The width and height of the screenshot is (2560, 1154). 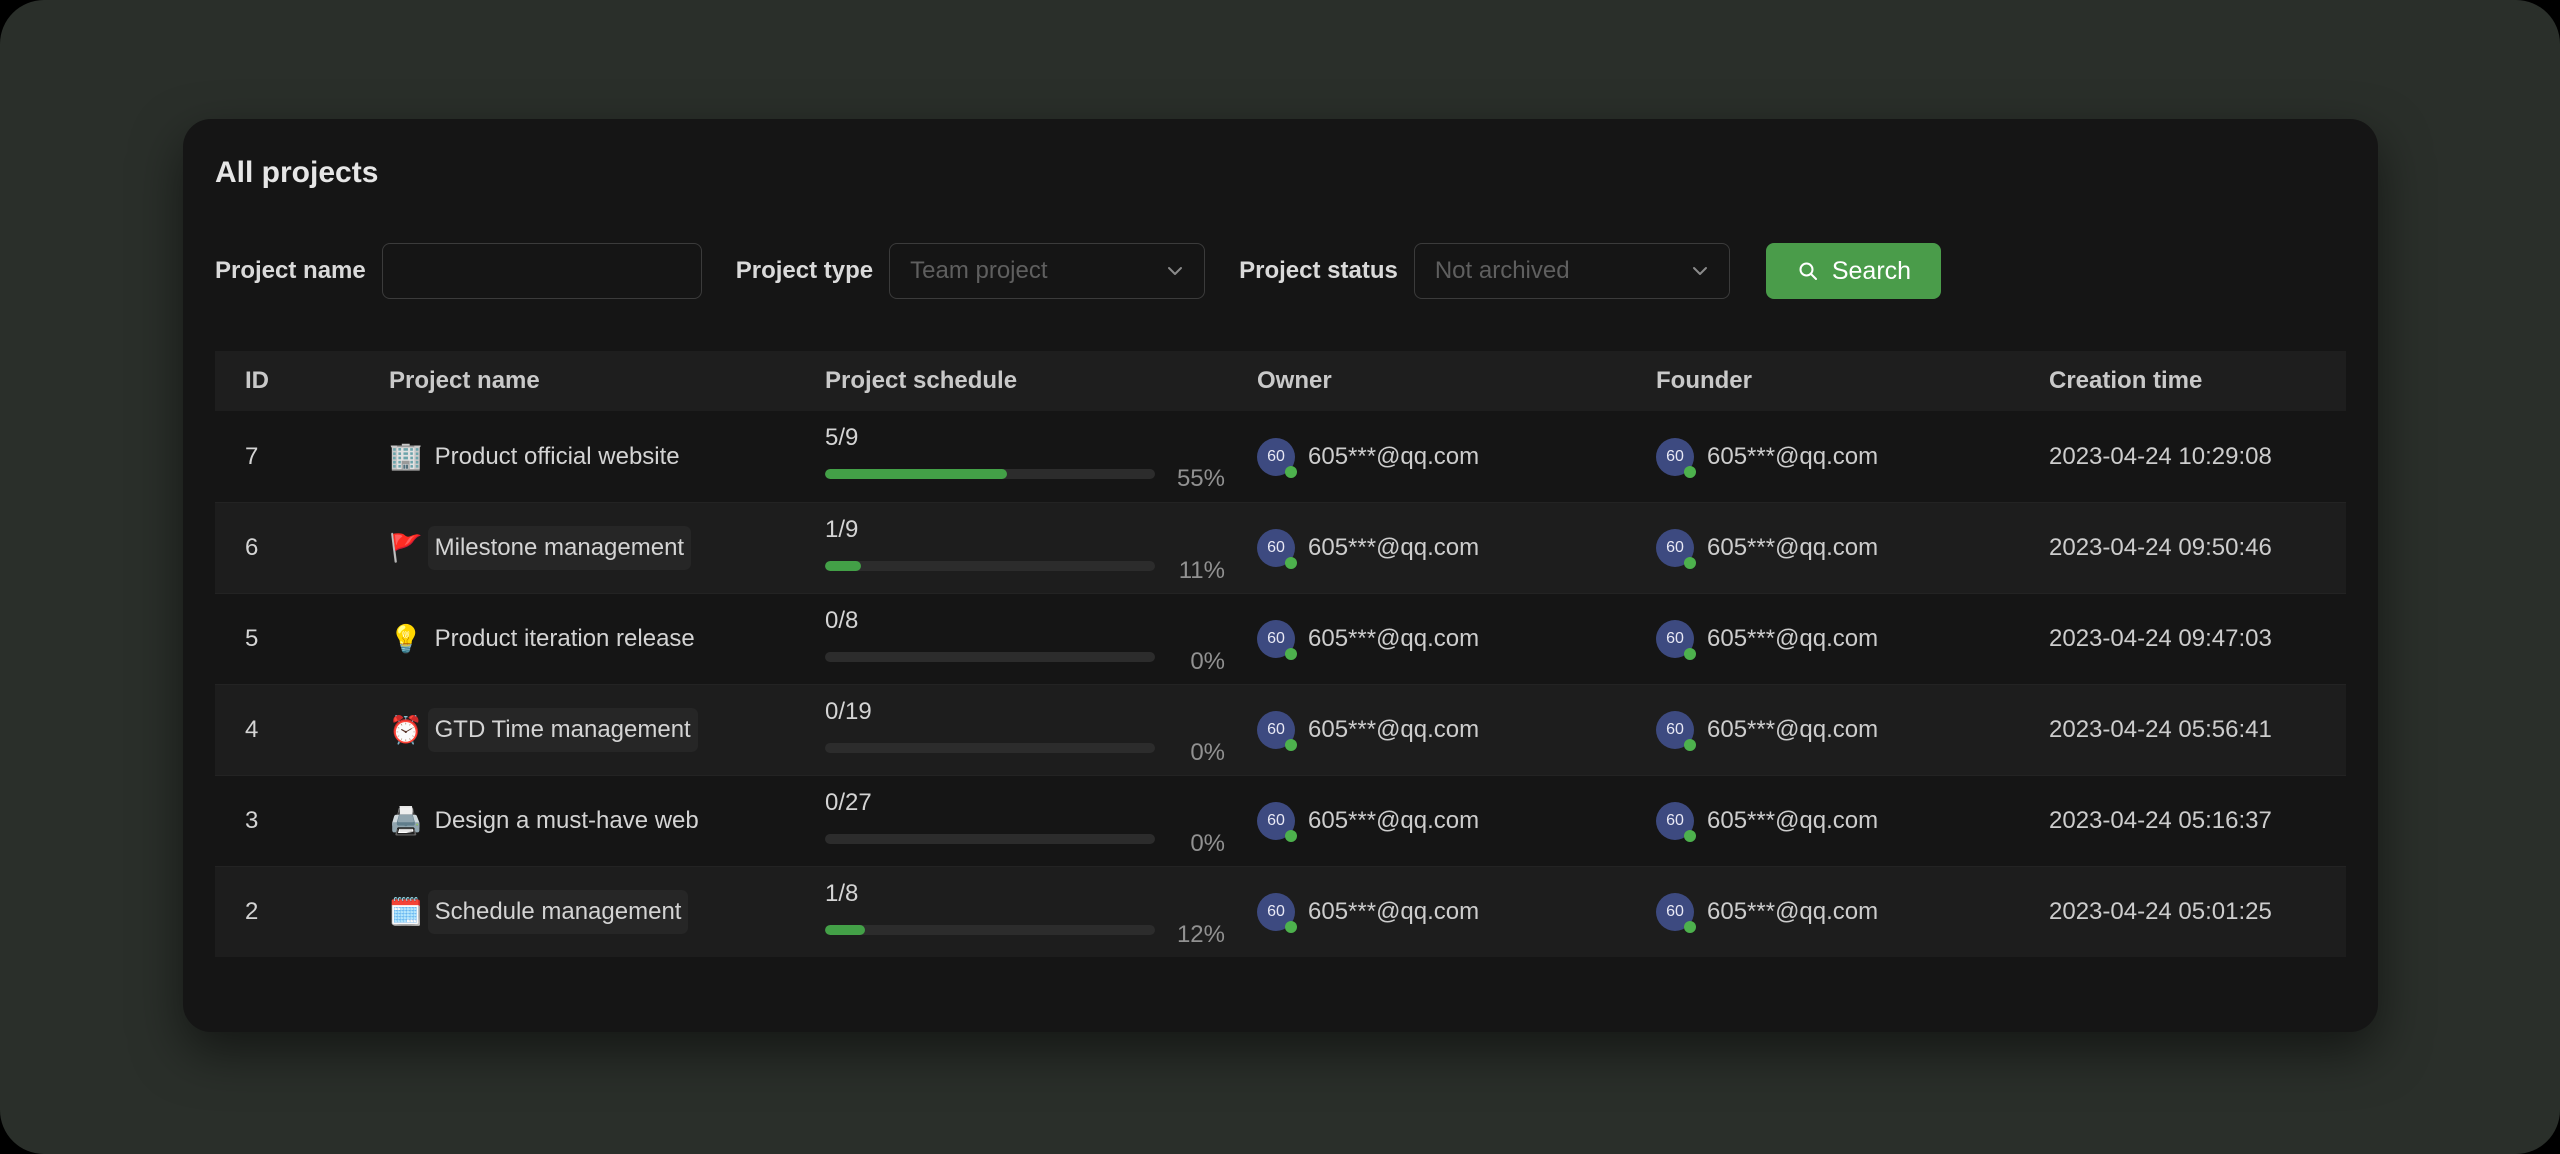 What do you see at coordinates (1026, 932) in the screenshot?
I see `progress-bar-row: 12%` at bounding box center [1026, 932].